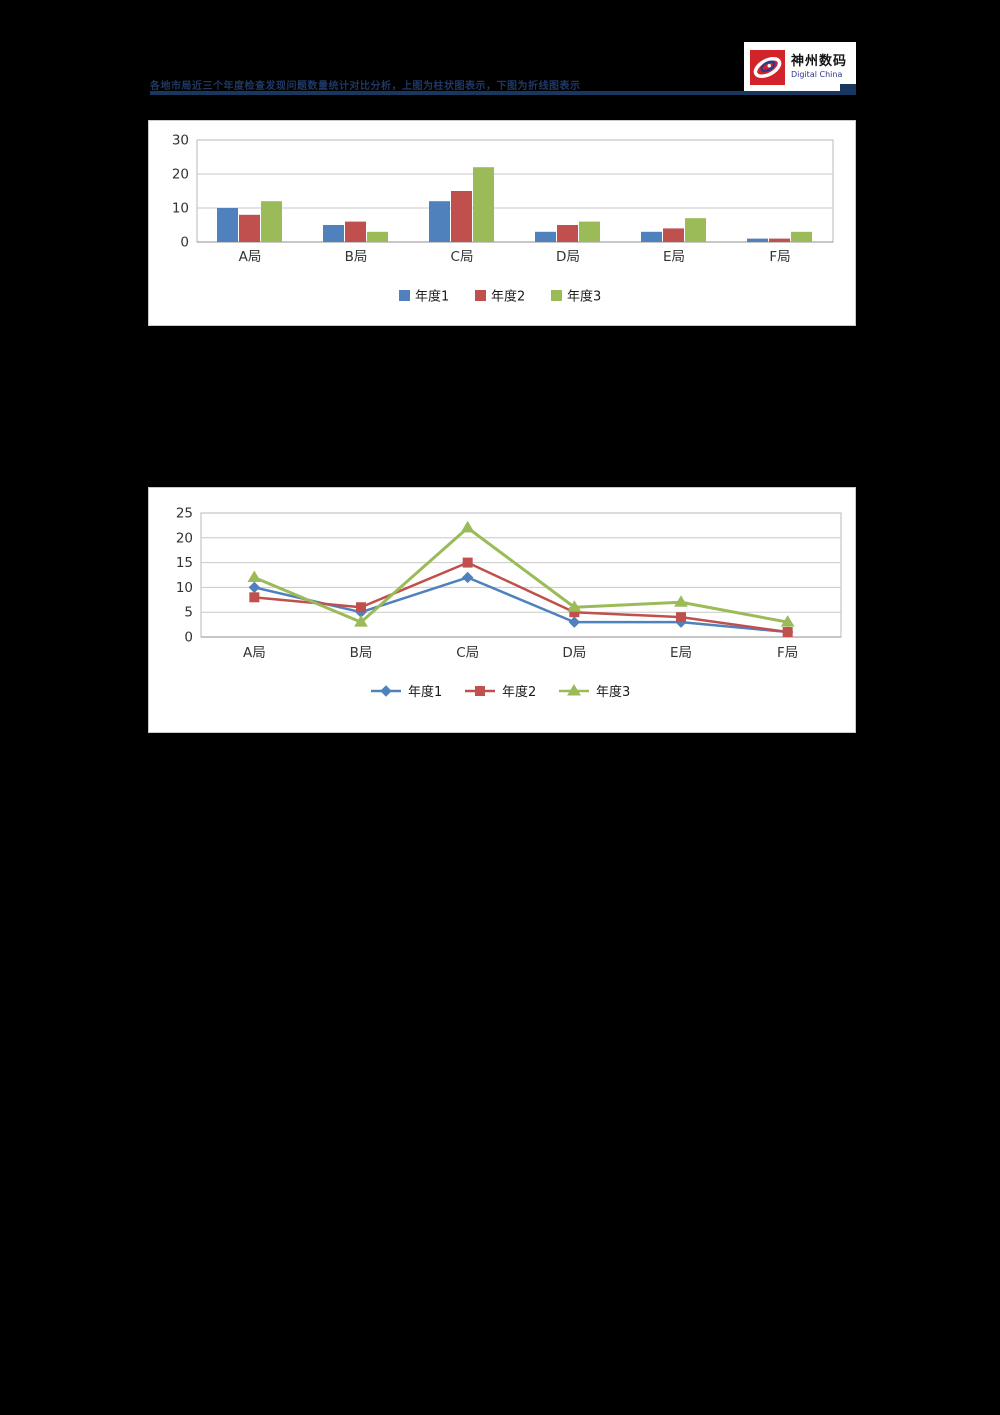 The height and width of the screenshot is (1415, 1000). I want to click on bar-年度1-C局, so click(439, 221).